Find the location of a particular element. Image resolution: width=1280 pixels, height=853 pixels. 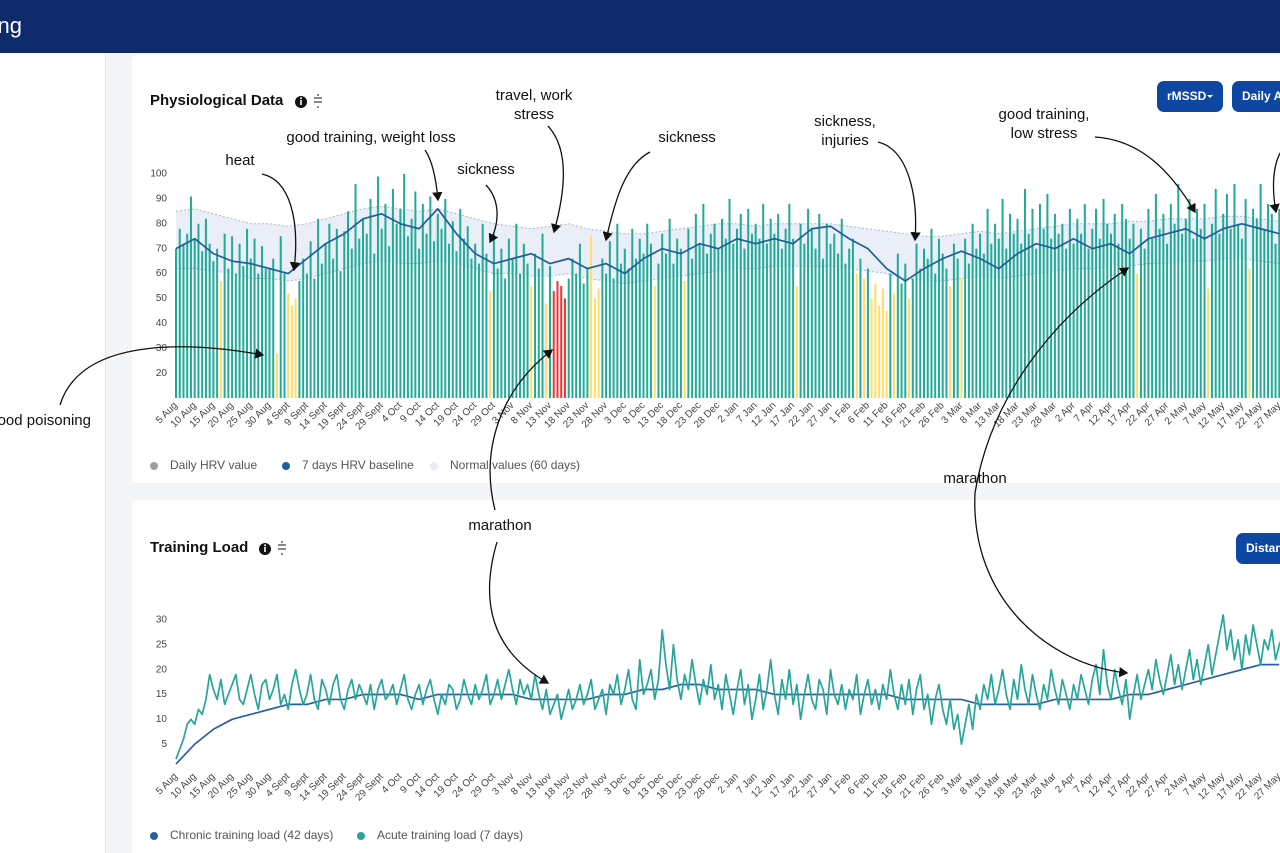

button: rMSSD is located at coordinates (1190, 96).